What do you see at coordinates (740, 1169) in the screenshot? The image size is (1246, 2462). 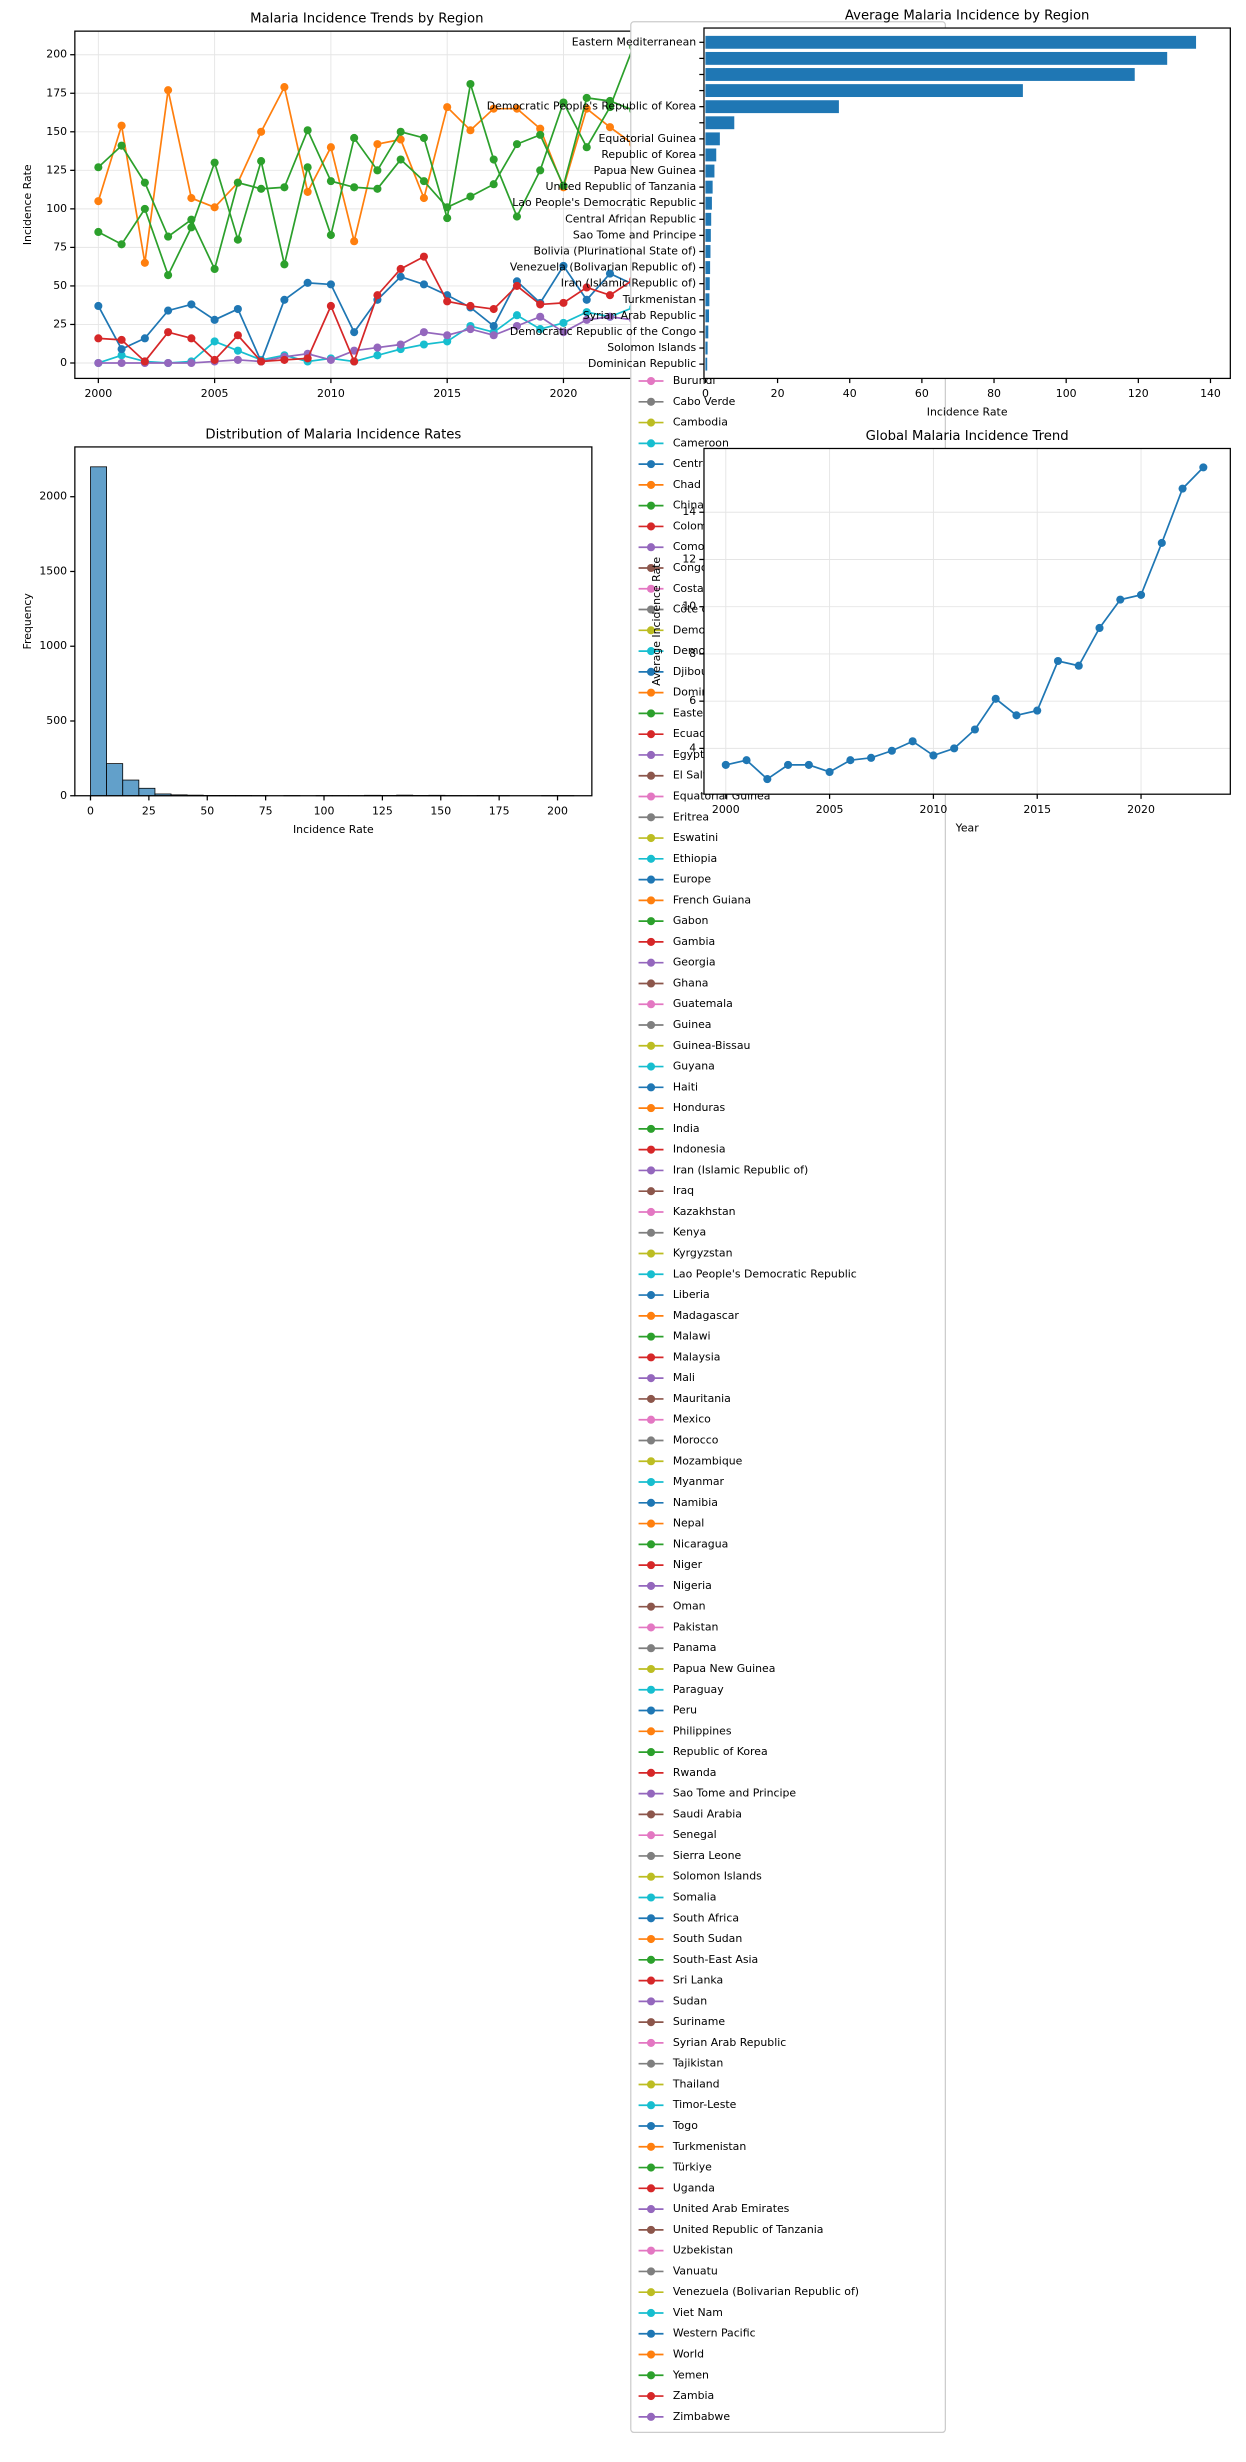 I see `legend-label: Iran (Islamic Republic of)` at bounding box center [740, 1169].